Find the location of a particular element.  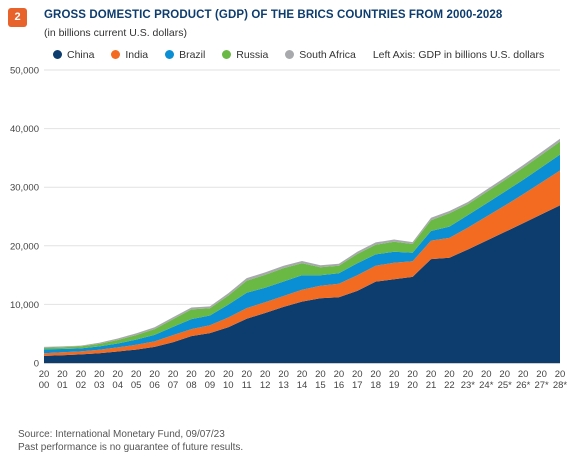

legend-item-brazil: Brazil is located at coordinates (185, 55).